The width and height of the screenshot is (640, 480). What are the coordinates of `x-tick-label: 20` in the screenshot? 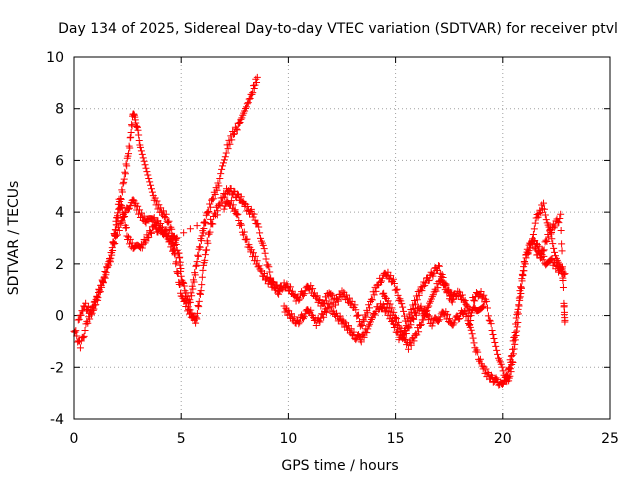 It's located at (503, 439).